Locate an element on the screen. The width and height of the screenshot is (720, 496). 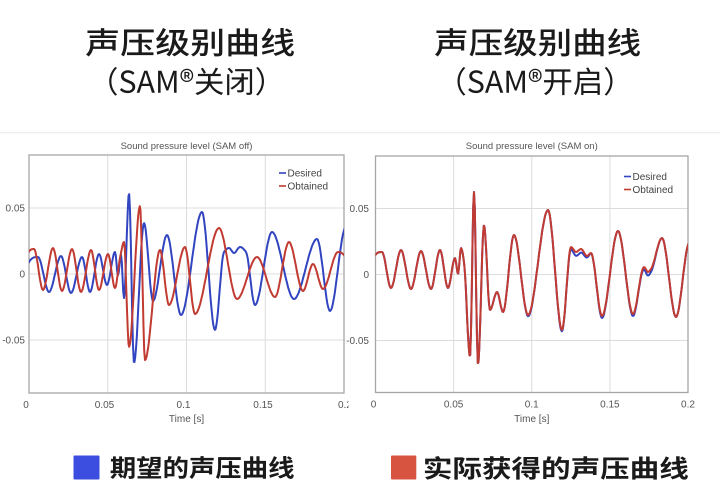
svg-text: Sound pressure level (SAM on) is located at coordinates (532, 146).